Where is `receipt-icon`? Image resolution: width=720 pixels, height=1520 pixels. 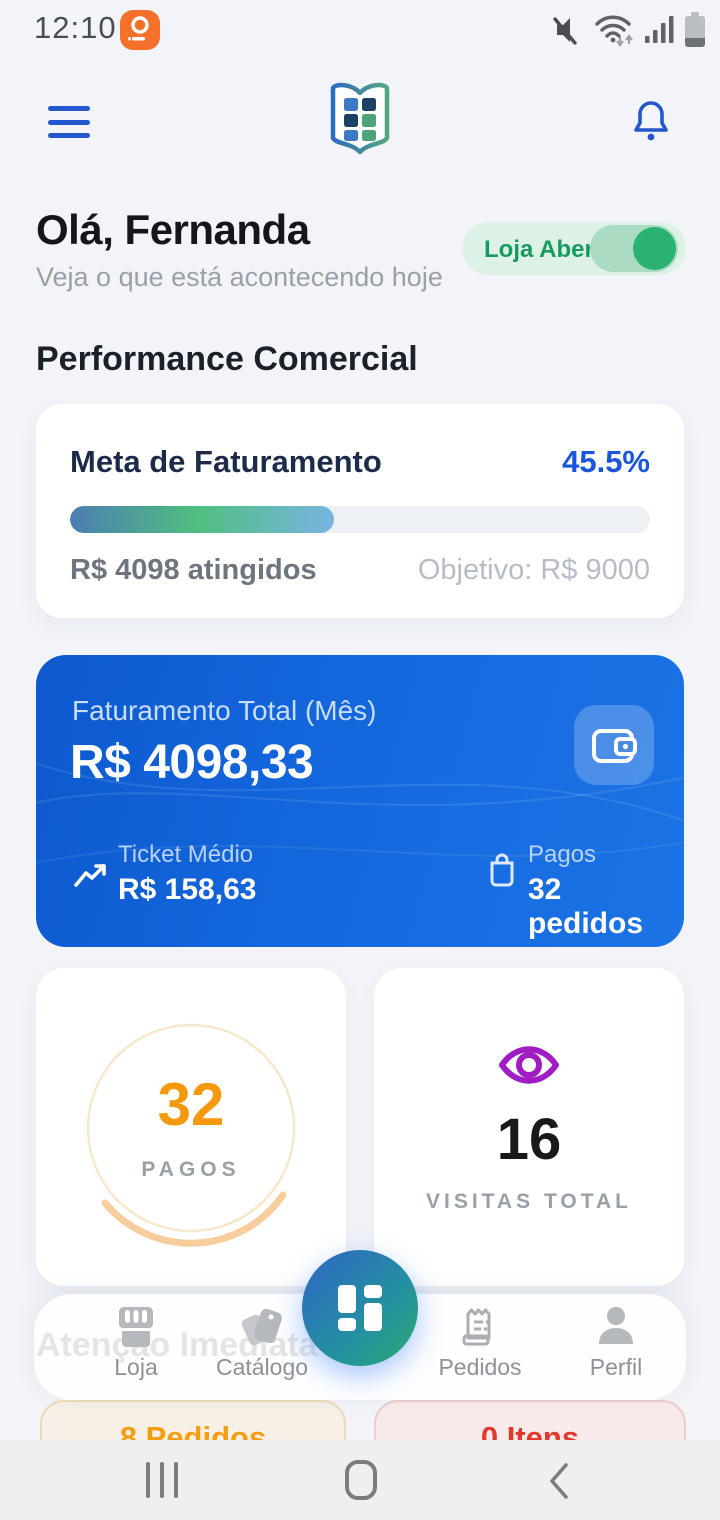 receipt-icon is located at coordinates (476, 1327).